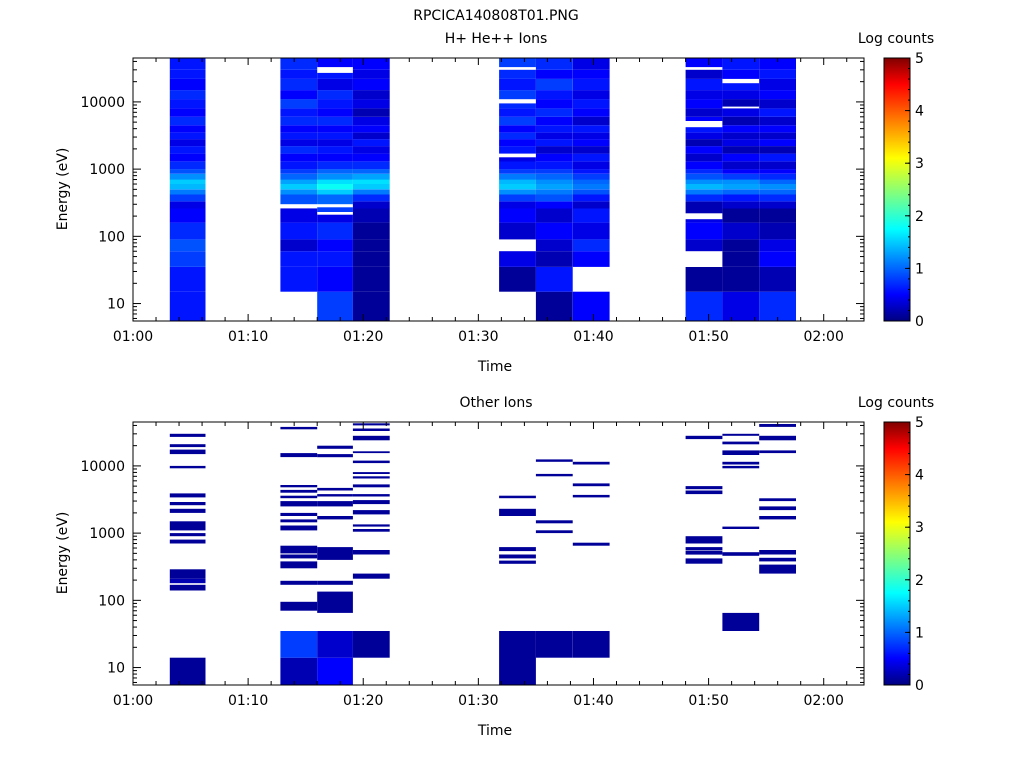  I want to click on y-axis-label: Energy (eV), so click(63, 553).